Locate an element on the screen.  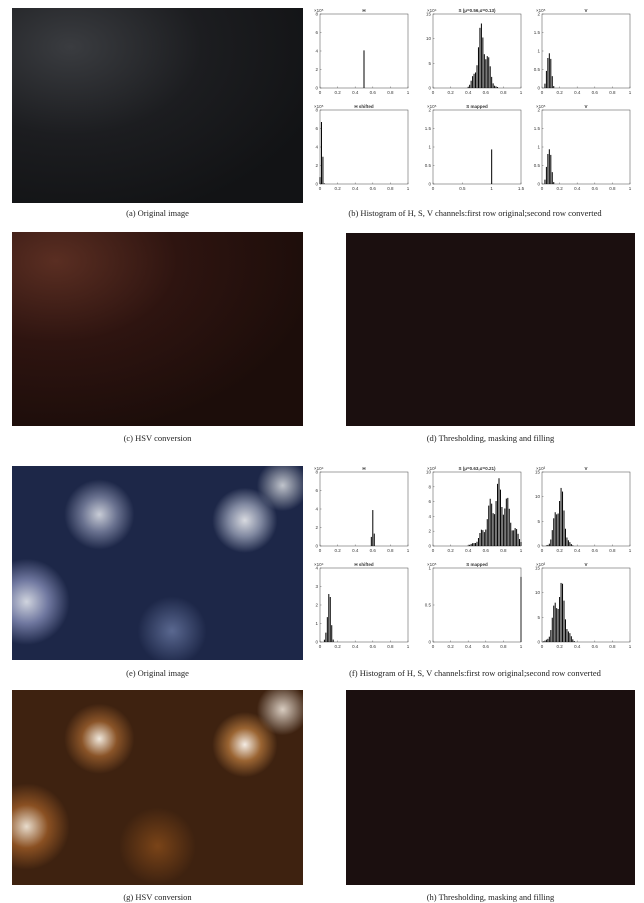
caption: (e) Original image is located at coordinates (157, 673).